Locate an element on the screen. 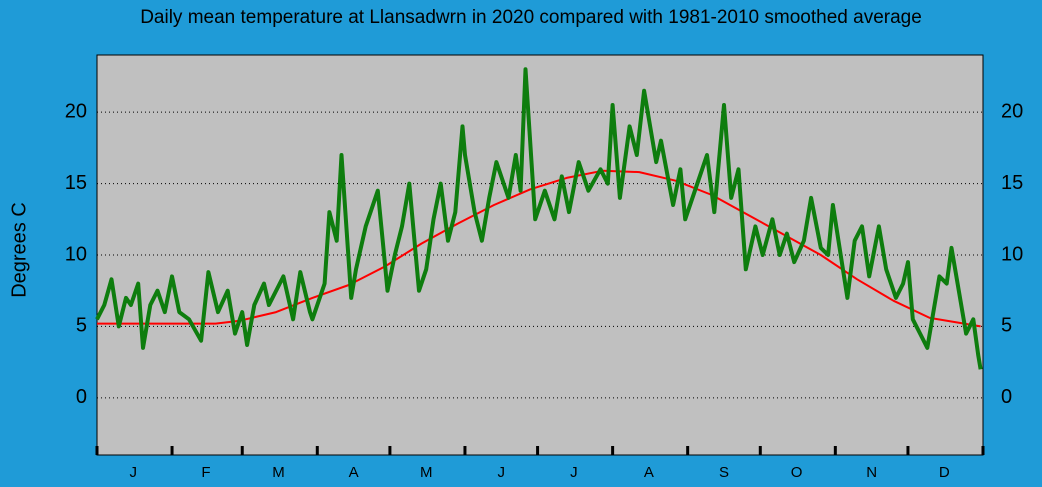  y-tick-label: 0 is located at coordinates (81, 397).